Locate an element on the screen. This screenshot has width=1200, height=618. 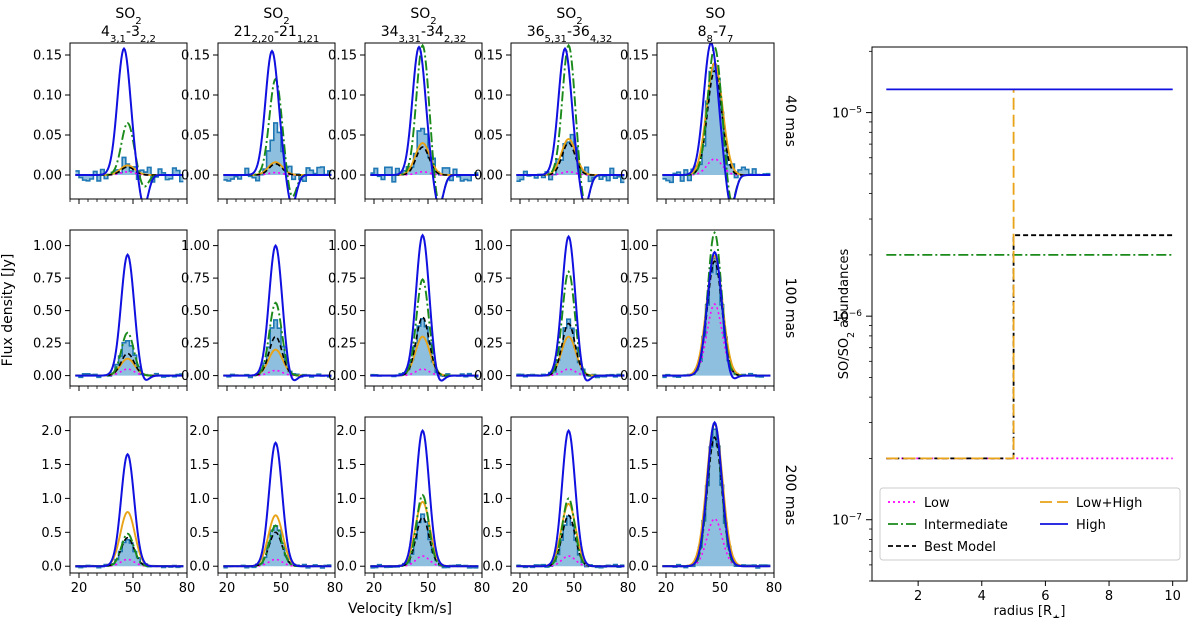
legend-label-low: Low is located at coordinates (937, 503).